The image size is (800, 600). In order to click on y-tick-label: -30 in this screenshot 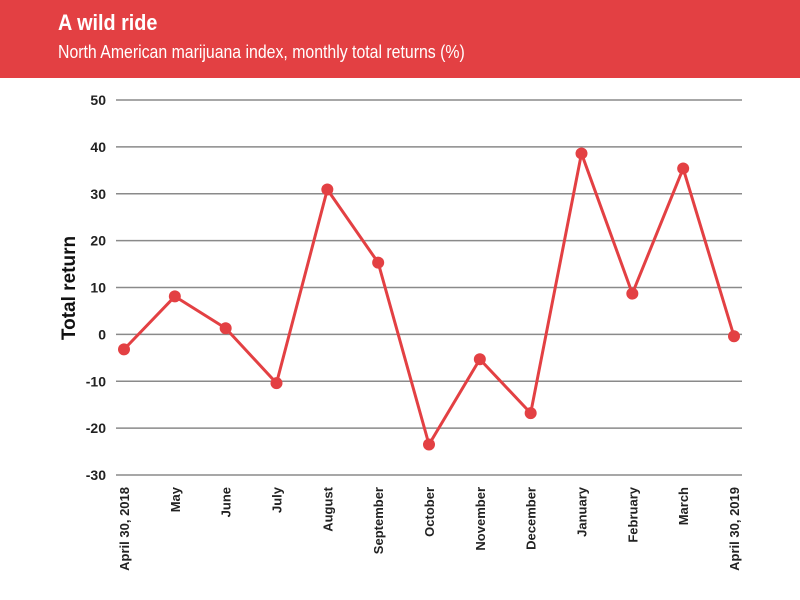, I will do `click(96, 475)`.